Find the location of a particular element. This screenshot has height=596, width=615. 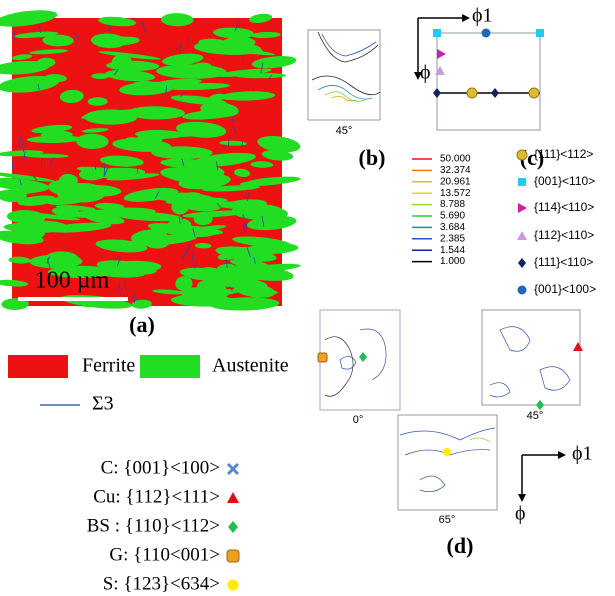

legend-label: Σ3 is located at coordinates (103, 404).